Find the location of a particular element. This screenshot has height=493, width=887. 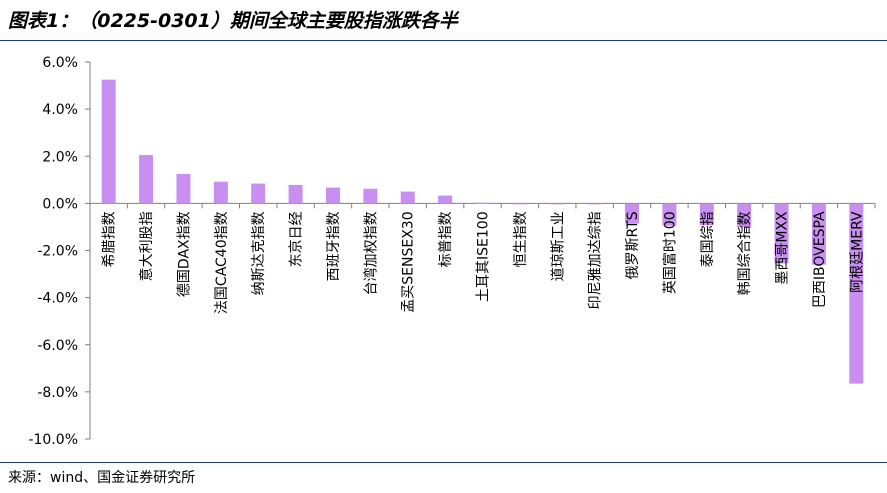

x-tick-label: 意大利股指 is located at coordinates (146, 246).